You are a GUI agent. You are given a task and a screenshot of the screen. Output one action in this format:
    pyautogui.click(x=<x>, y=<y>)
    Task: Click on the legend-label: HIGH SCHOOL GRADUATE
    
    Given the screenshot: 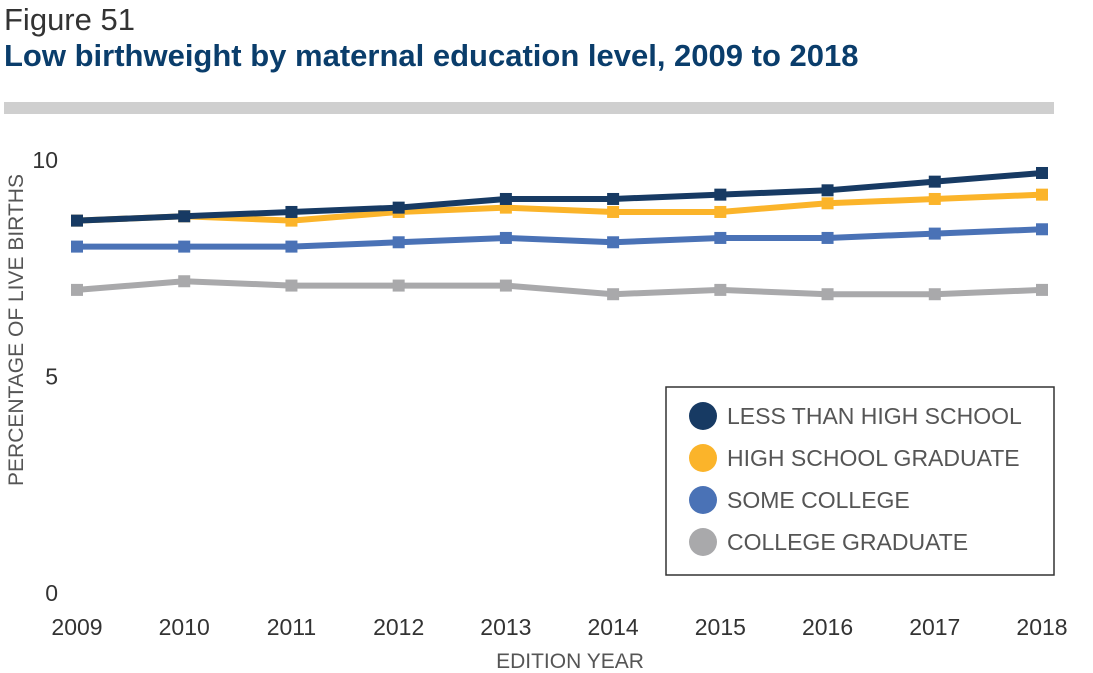 What is the action you would take?
    pyautogui.click(x=873, y=458)
    